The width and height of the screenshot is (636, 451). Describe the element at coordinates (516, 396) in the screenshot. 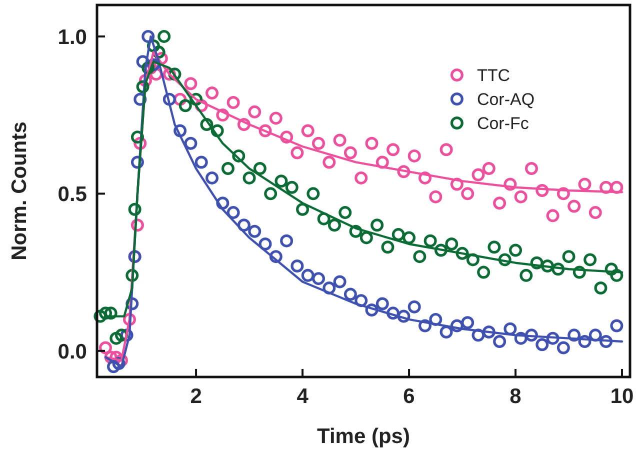

I see `x-tick-label: 8` at that location.